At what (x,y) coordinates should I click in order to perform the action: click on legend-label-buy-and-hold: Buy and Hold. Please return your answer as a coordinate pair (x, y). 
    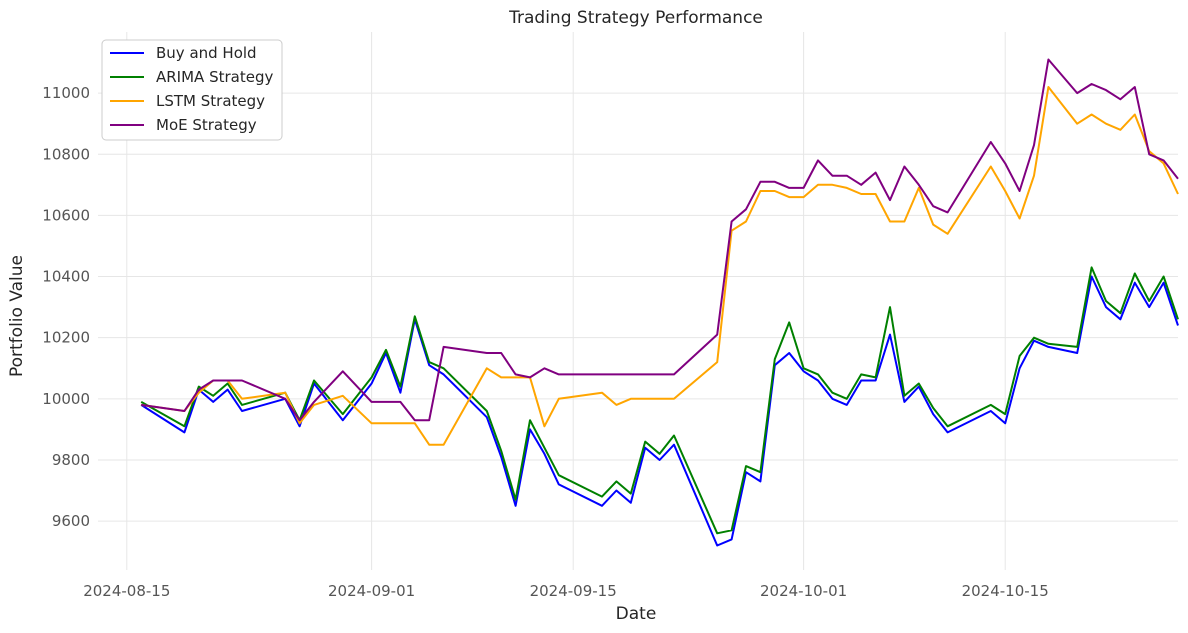
    Looking at the image, I should click on (206, 53).